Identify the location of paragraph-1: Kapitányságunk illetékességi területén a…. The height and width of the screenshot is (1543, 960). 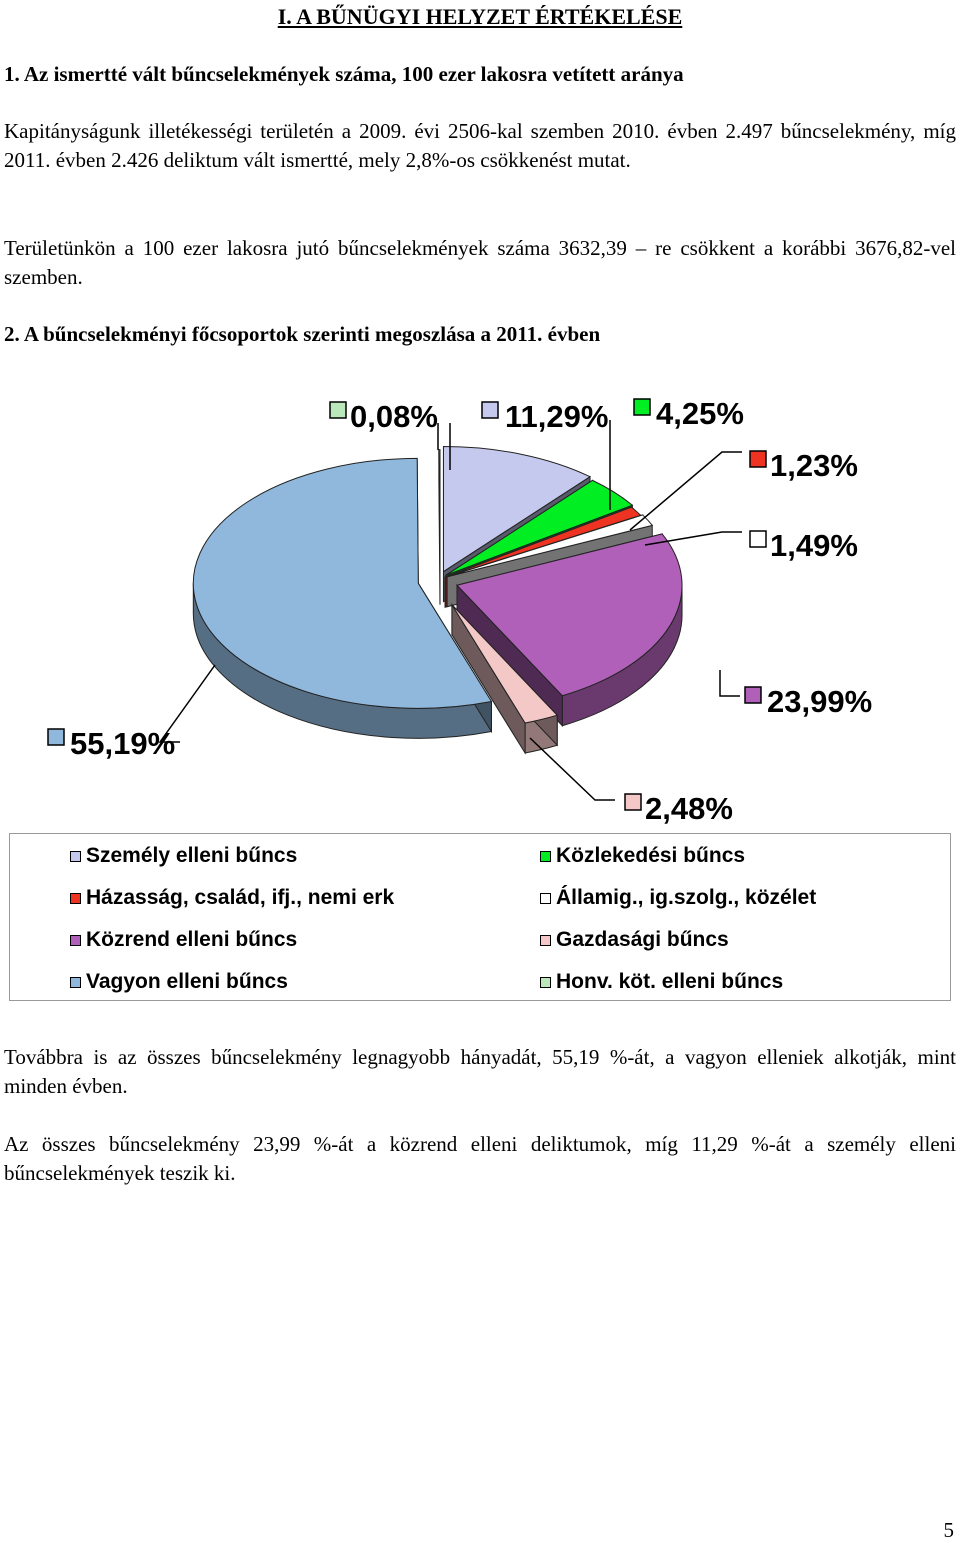
(480, 145).